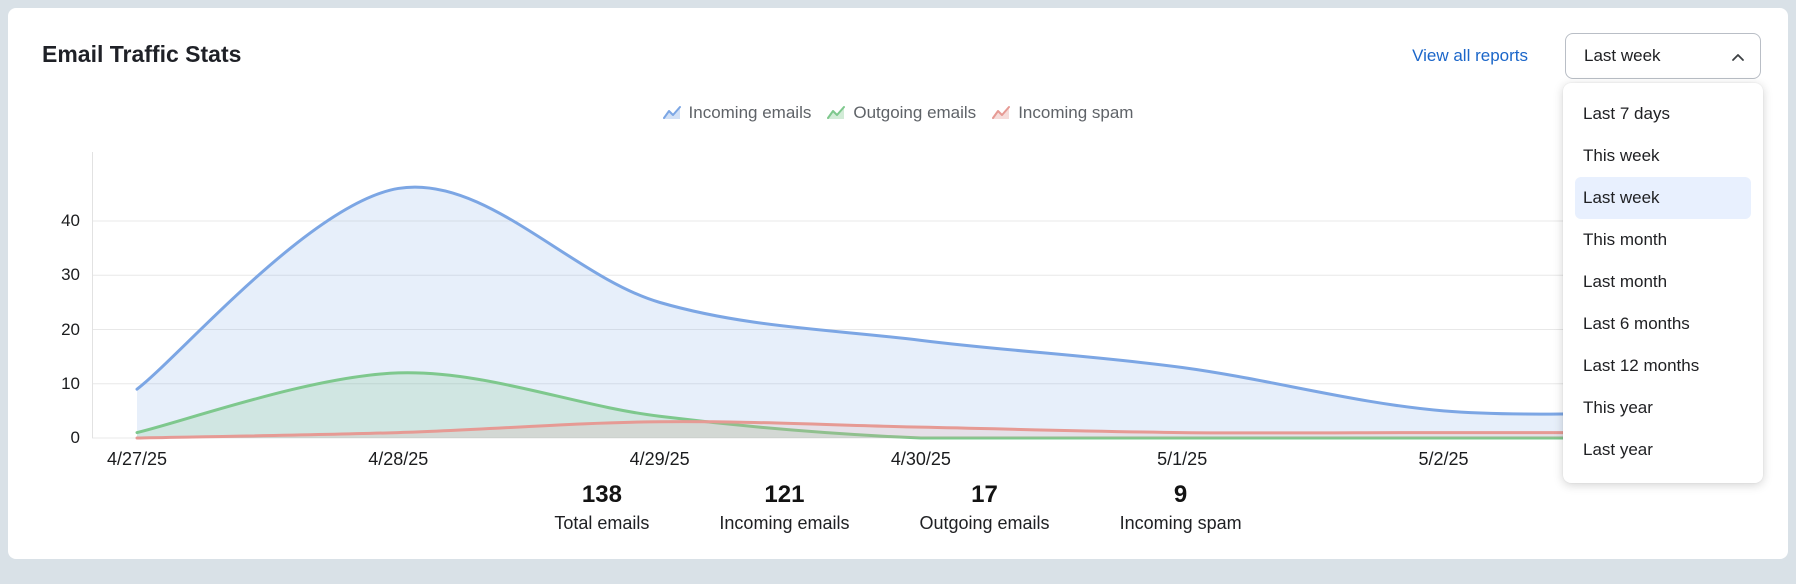  I want to click on legend-item-label: Incoming emails, so click(750, 112).